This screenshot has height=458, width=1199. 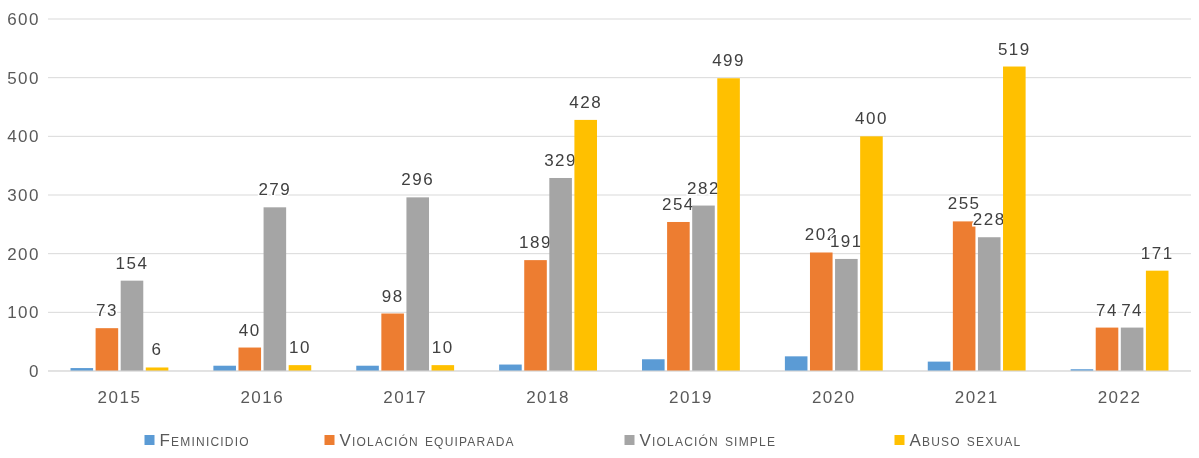 What do you see at coordinates (23, 78) in the screenshot?
I see `y-tick-label: 500` at bounding box center [23, 78].